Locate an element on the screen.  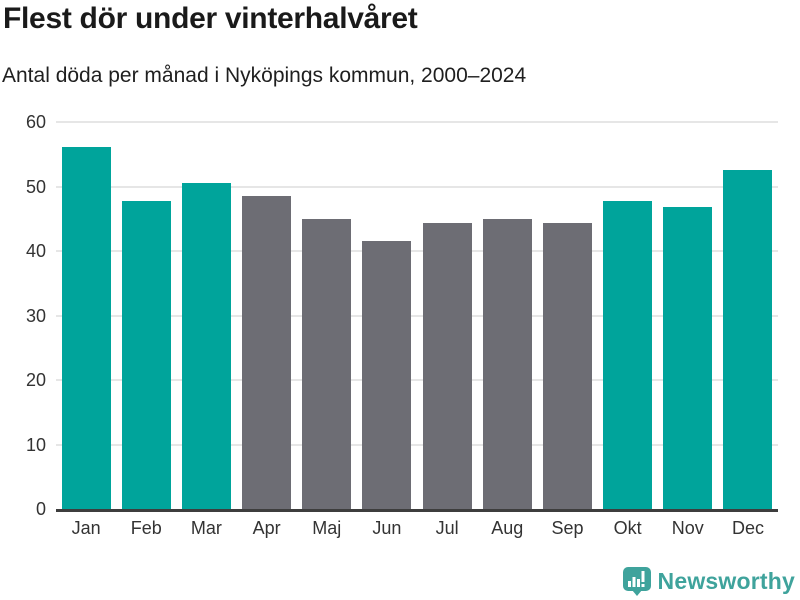
bar-Jul is located at coordinates (447, 366).